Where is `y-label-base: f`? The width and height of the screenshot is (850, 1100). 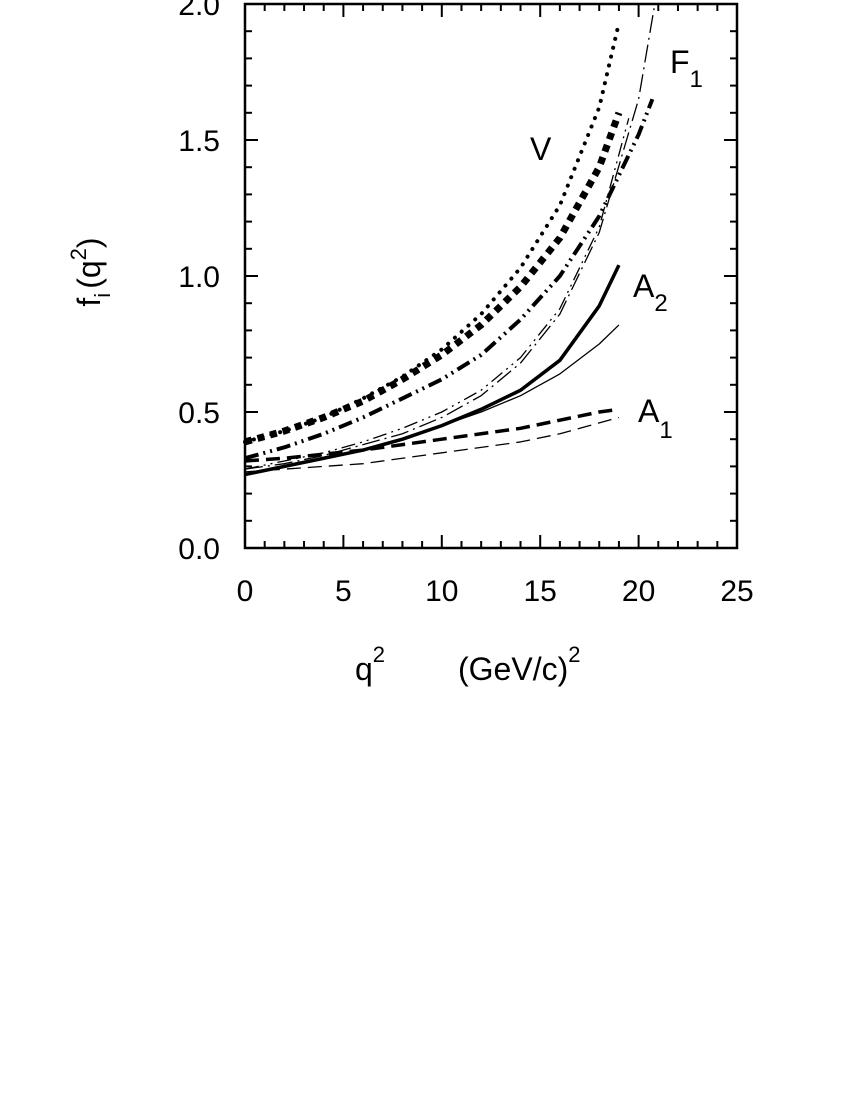
y-label-base: f is located at coordinates (89, 302).